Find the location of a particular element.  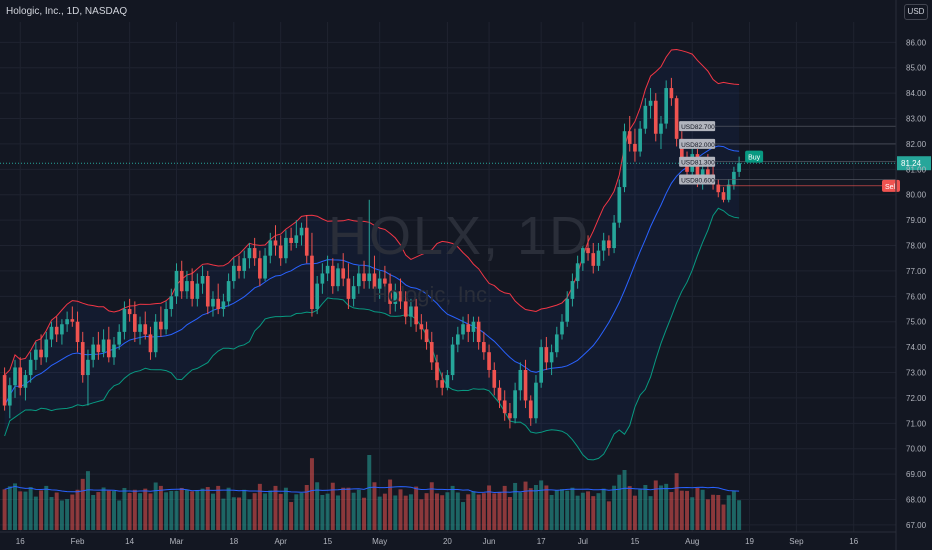

x-tick-label: Jun is located at coordinates (489, 541).